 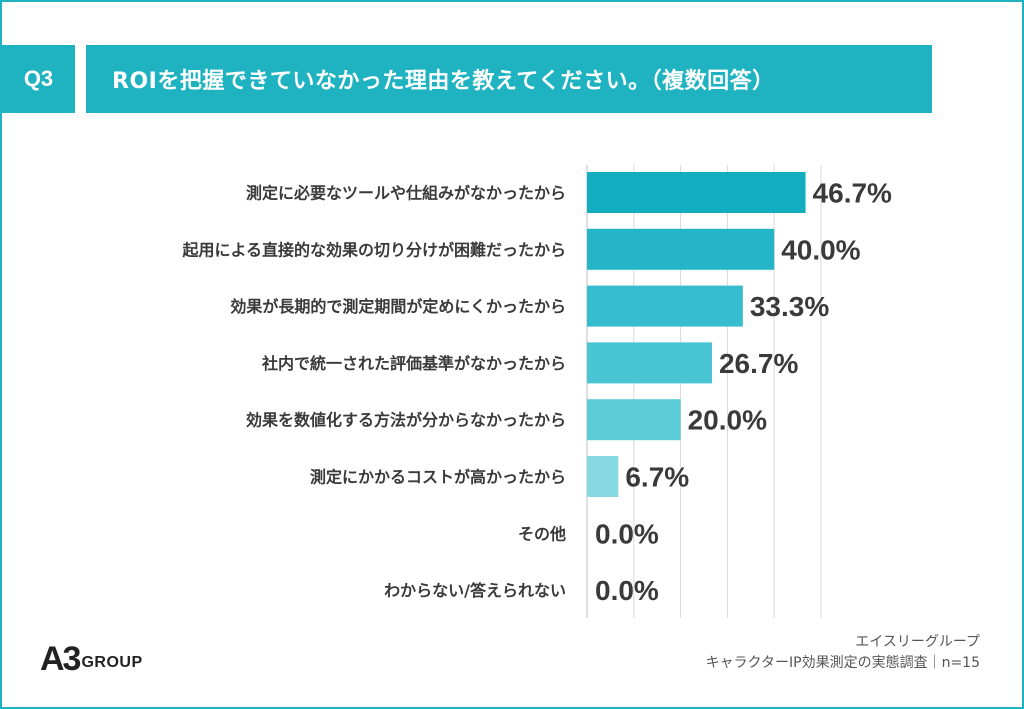 I want to click on value-label: 6.7%, so click(x=657, y=477).